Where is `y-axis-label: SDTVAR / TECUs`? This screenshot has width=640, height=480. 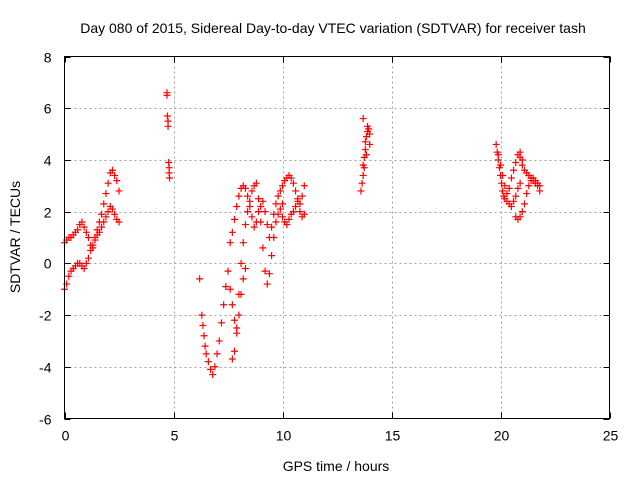 y-axis-label: SDTVAR / TECUs is located at coordinates (15, 237).